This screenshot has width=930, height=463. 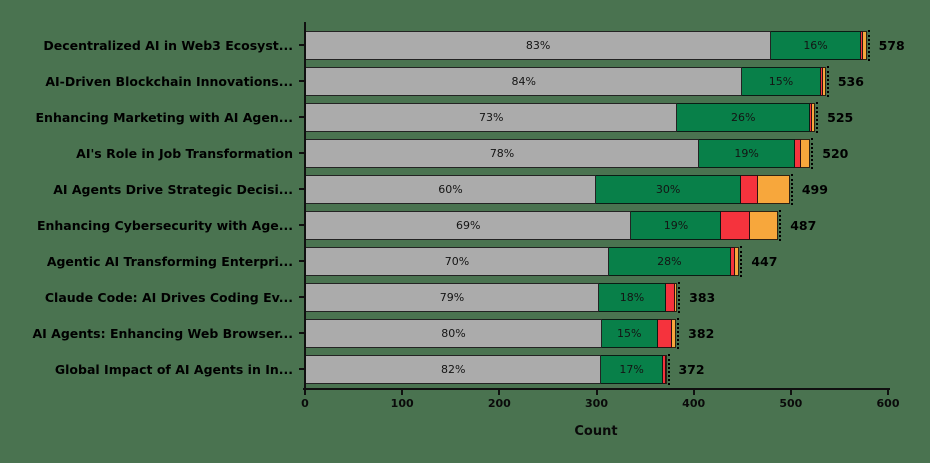 I want to click on x-tick-label: 100, so click(x=402, y=403).